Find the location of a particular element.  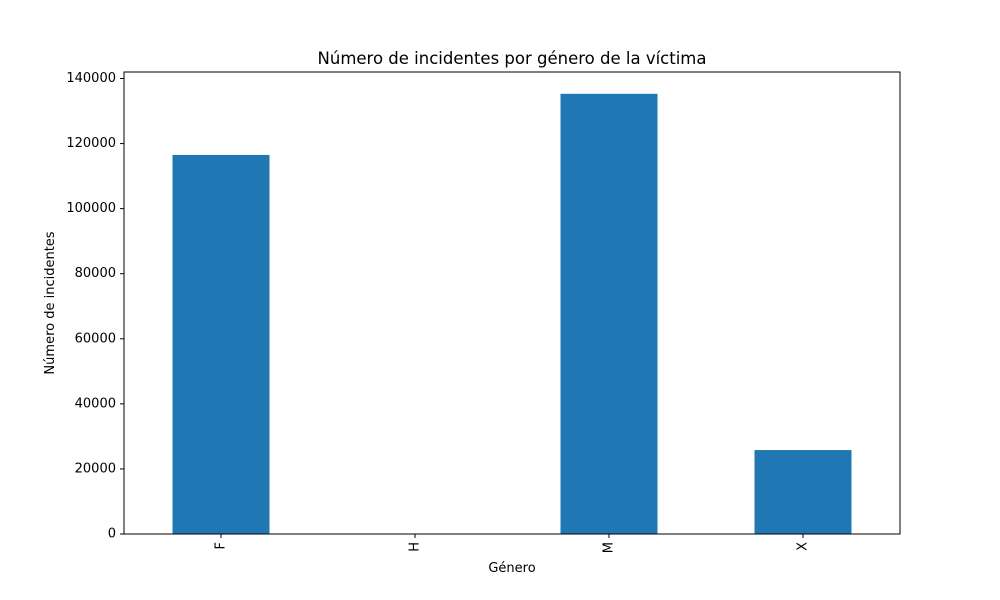

bar-f is located at coordinates (221, 344).